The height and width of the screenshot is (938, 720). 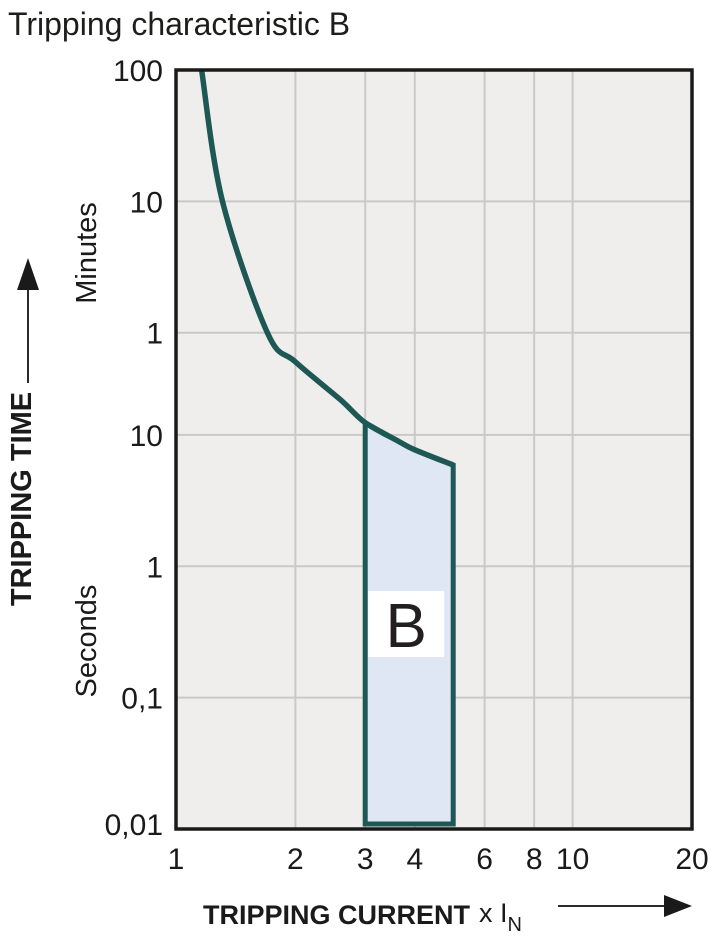 I want to click on y-band-label-minutes: Minutes, so click(x=87, y=253).